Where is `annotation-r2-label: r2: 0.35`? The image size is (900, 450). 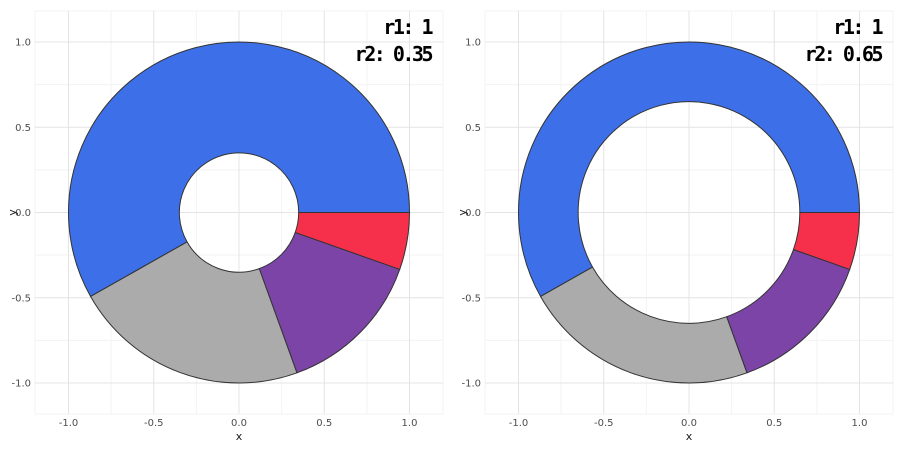
annotation-r2-label: r2: 0.35 is located at coordinates (394, 54).